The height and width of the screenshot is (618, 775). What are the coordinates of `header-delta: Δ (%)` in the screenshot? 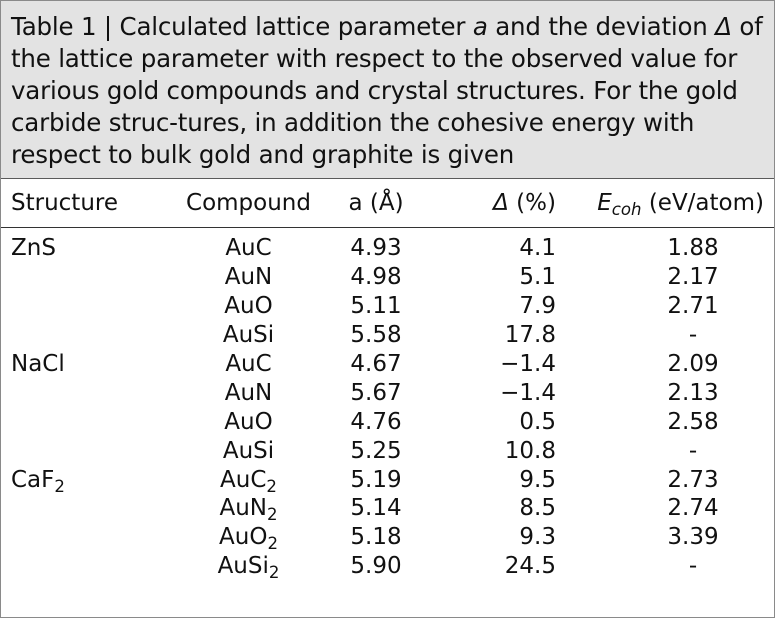 It's located at (494, 203).